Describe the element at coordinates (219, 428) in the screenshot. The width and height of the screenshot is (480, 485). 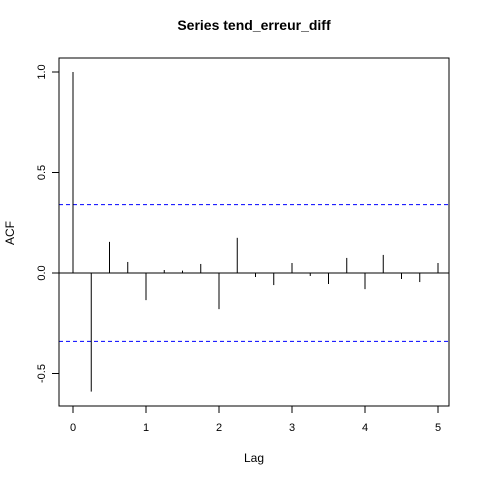
I see `x-tick-label: 2` at that location.